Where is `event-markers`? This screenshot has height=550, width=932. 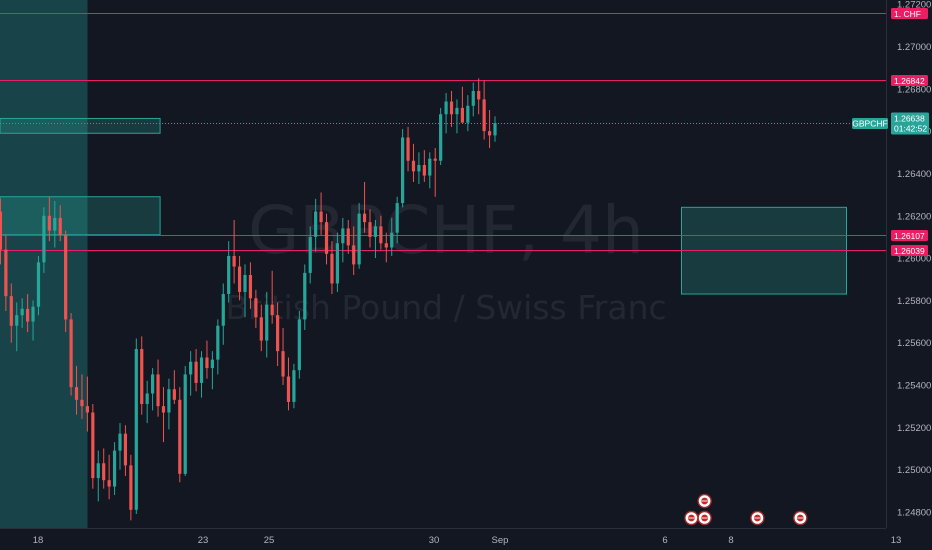
event-markers is located at coordinates (746, 509).